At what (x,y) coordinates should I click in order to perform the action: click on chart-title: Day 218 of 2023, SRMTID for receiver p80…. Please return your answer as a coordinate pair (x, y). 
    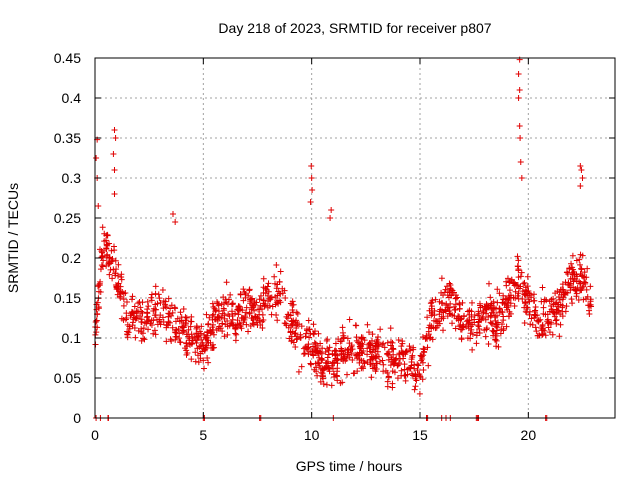
    Looking at the image, I should click on (354, 28).